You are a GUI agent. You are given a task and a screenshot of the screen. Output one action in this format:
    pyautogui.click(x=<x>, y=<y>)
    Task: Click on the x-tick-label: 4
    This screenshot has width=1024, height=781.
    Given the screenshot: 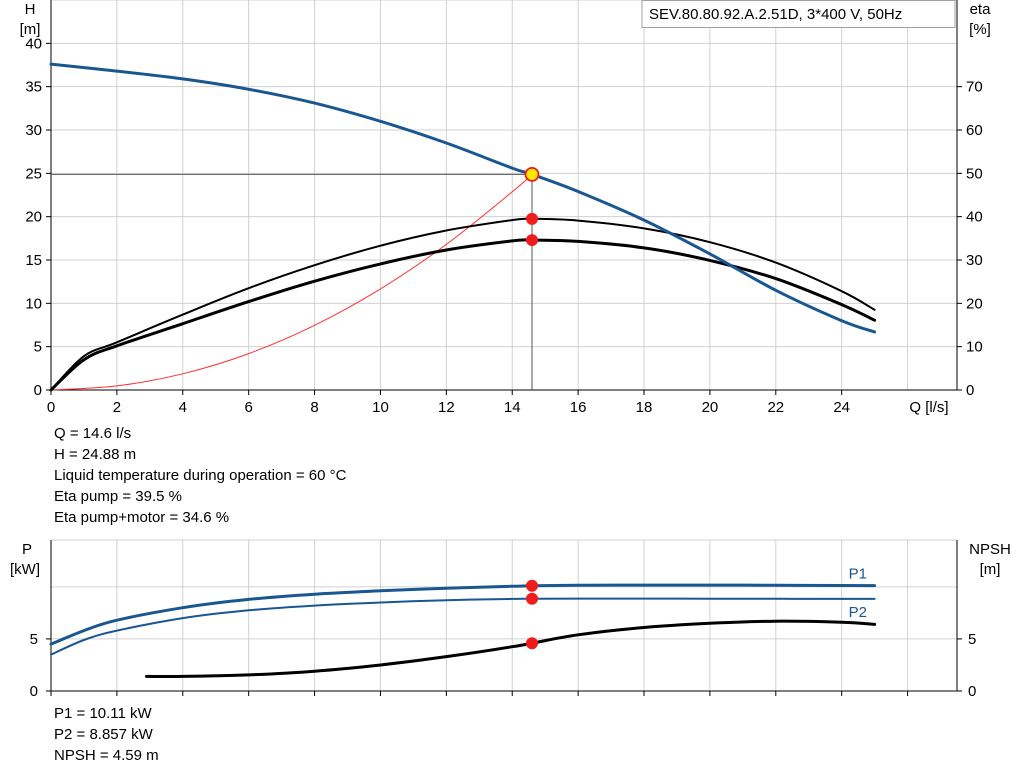 What is the action you would take?
    pyautogui.click(x=183, y=407)
    